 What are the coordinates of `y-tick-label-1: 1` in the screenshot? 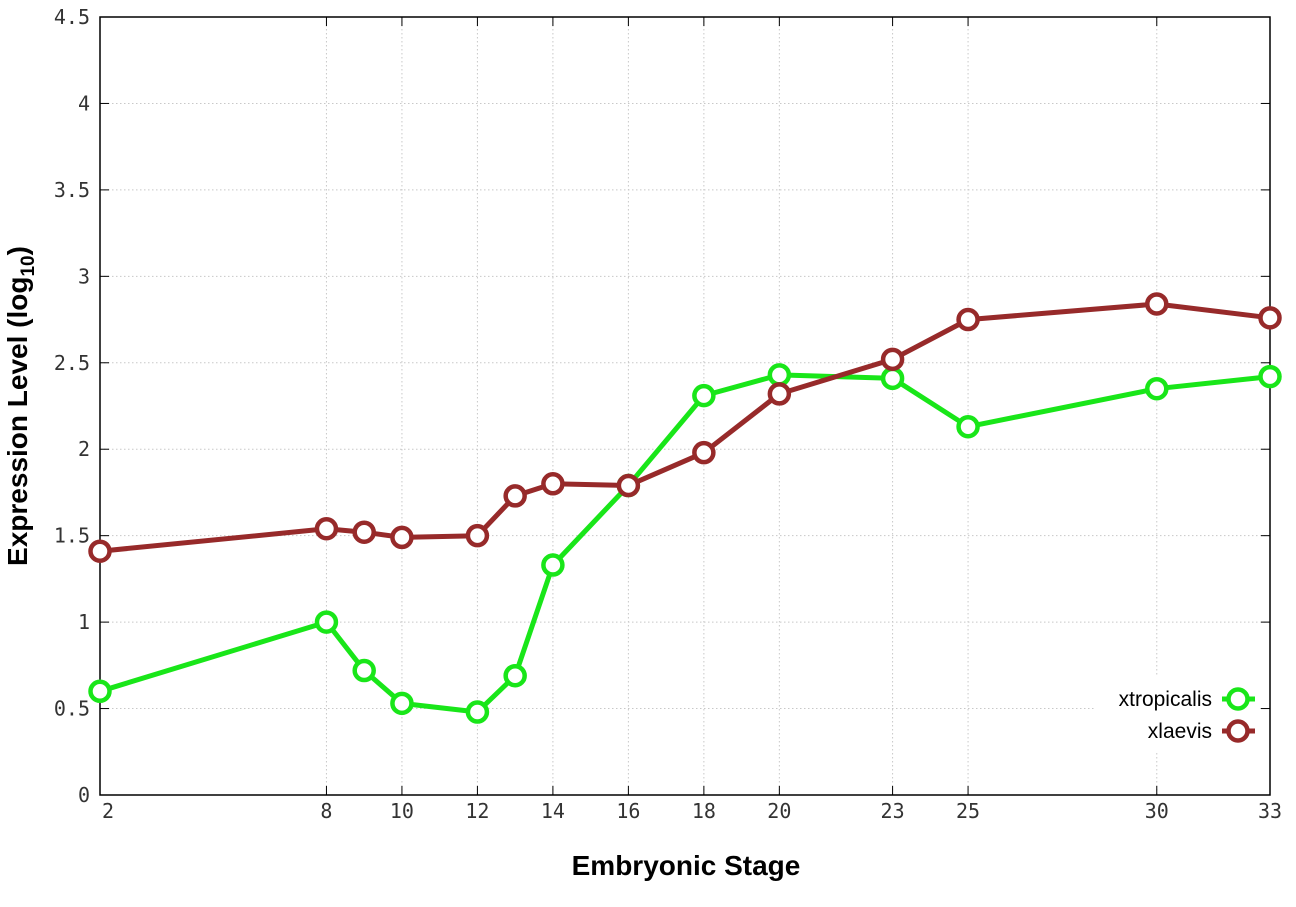 It's located at (84, 622).